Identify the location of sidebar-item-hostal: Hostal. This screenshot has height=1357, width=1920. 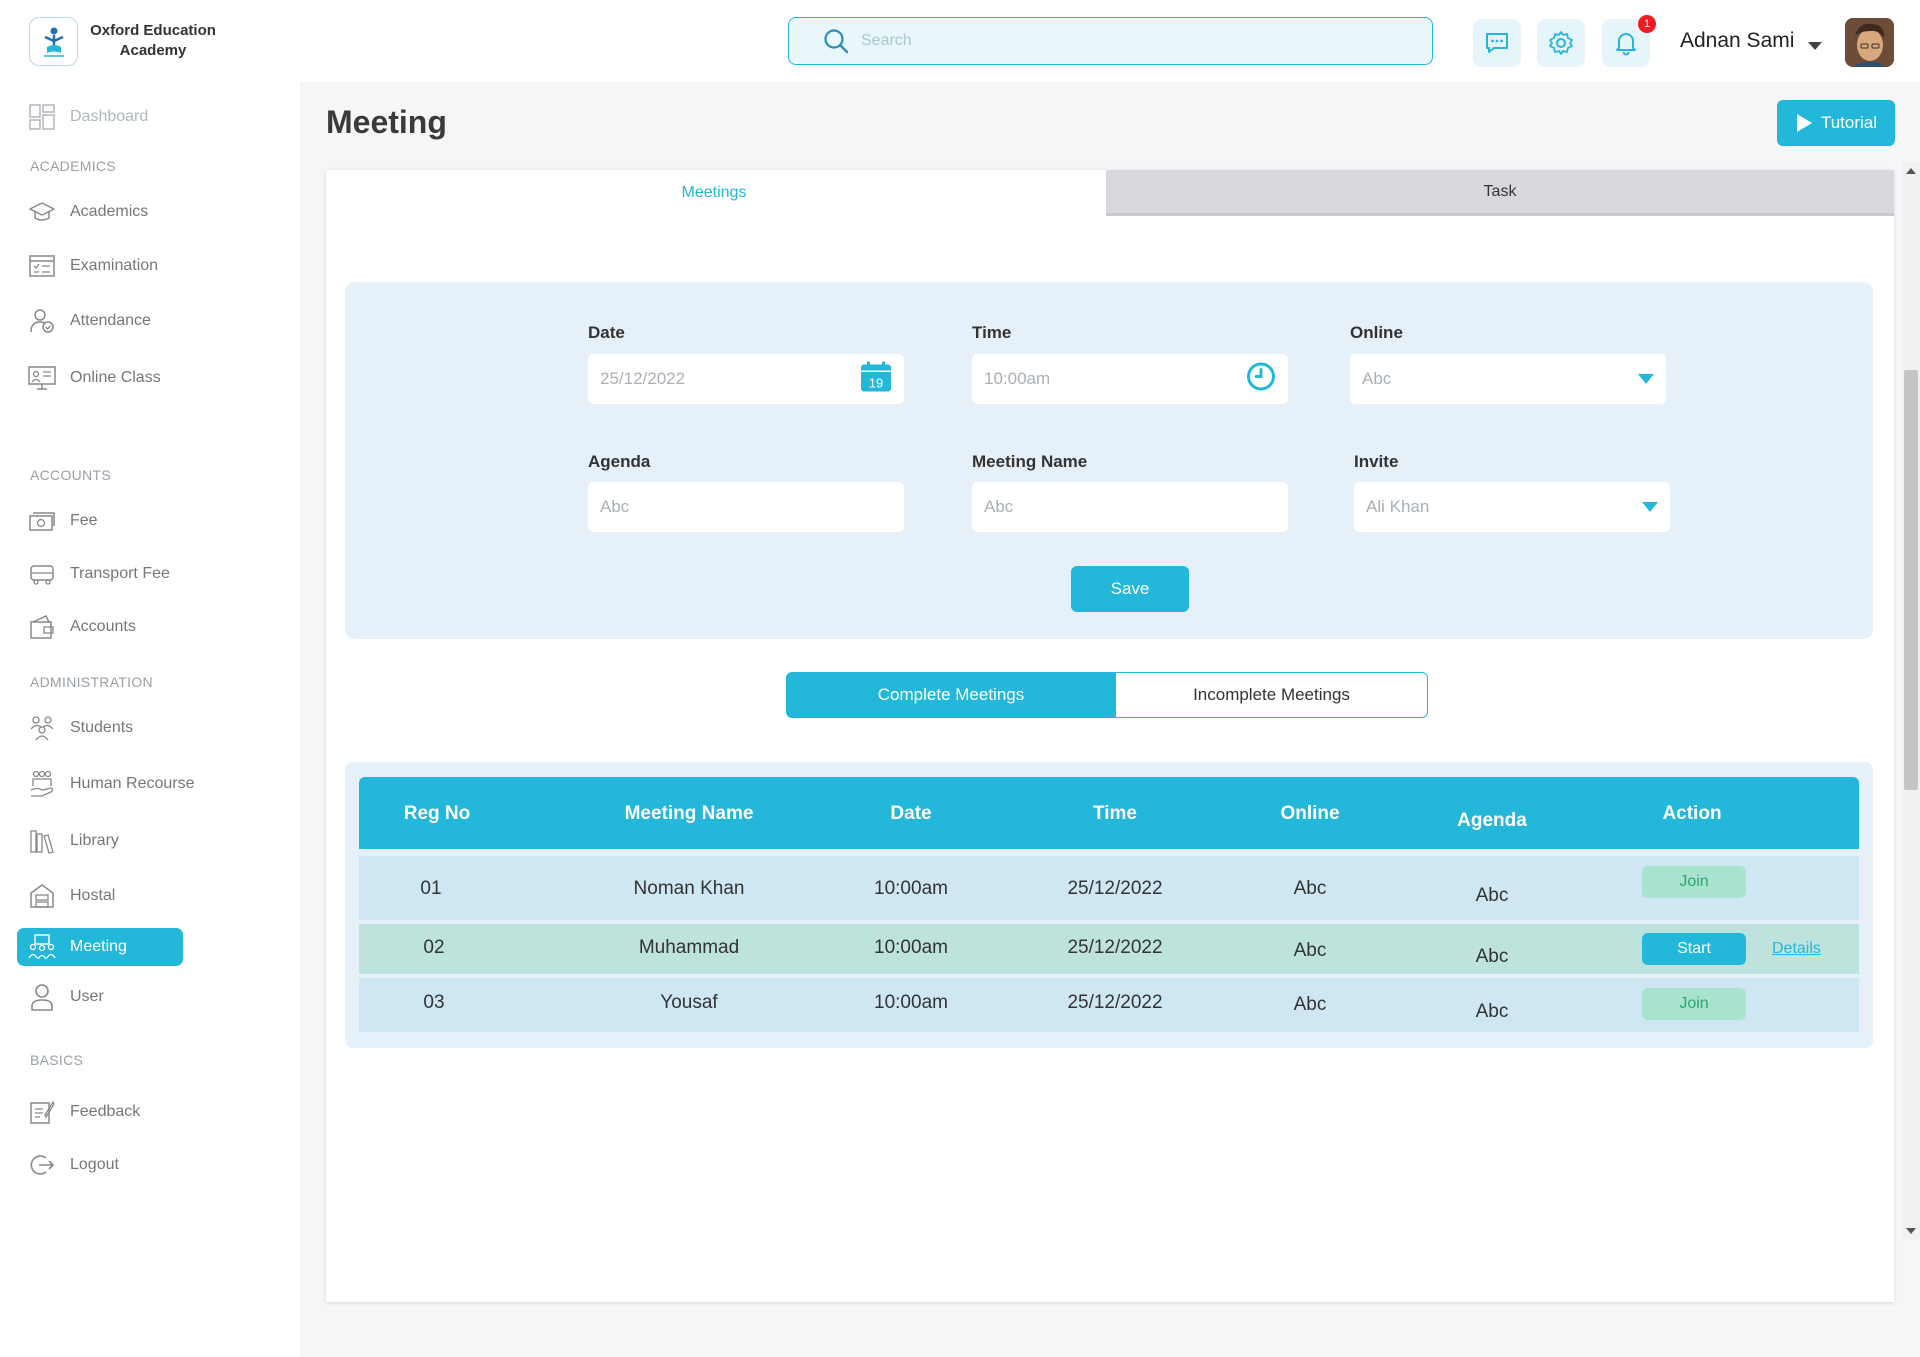
(71, 896).